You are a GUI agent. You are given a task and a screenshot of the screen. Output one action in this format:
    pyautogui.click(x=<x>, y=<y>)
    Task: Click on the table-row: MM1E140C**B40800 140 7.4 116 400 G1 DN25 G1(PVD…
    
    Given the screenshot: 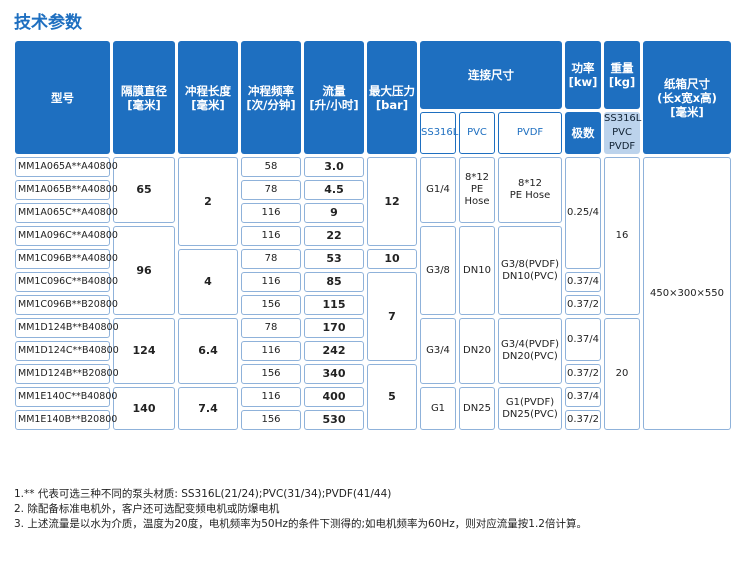 What is the action you would take?
    pyautogui.click(x=373, y=408)
    